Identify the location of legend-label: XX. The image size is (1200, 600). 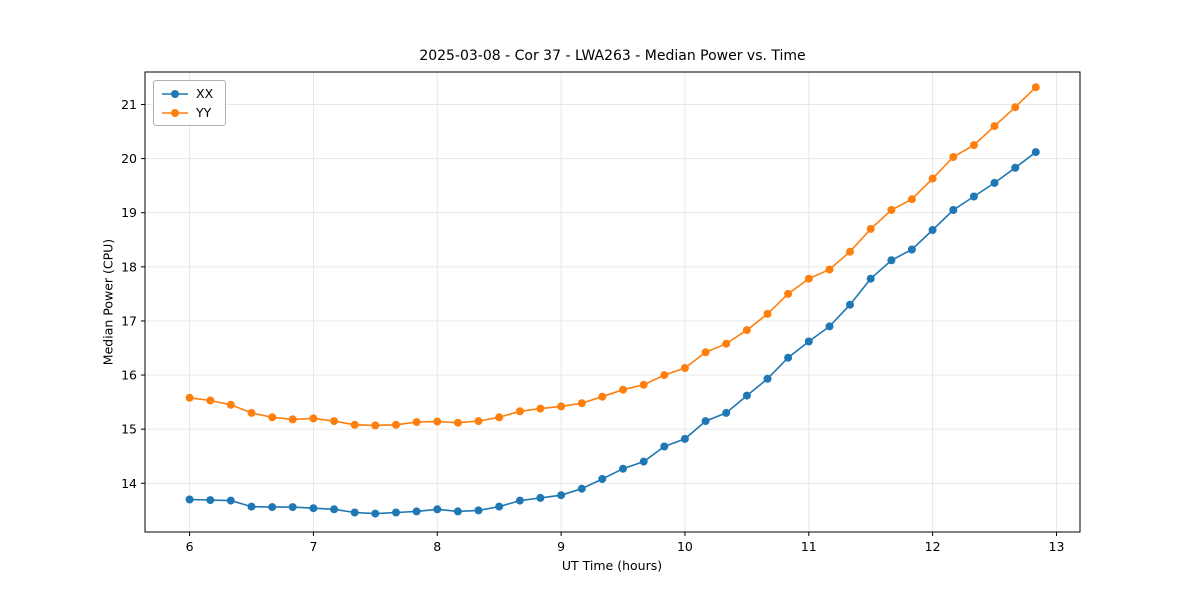
(205, 93).